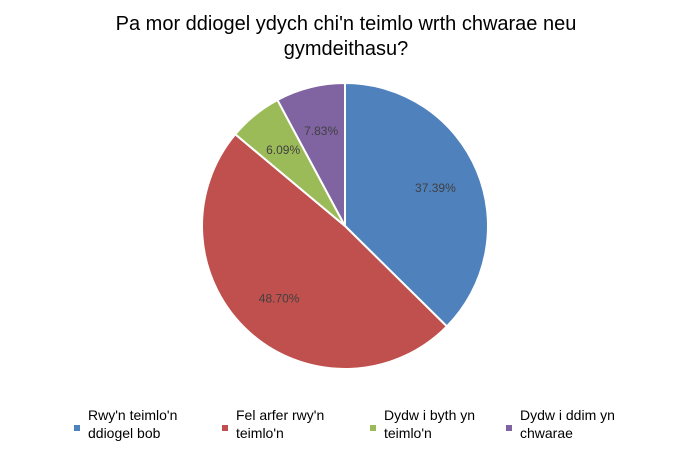 The image size is (693, 453). What do you see at coordinates (125, 424) in the screenshot?
I see `legend-item-0: Rwy'n teimlo'n ddiogel bob` at bounding box center [125, 424].